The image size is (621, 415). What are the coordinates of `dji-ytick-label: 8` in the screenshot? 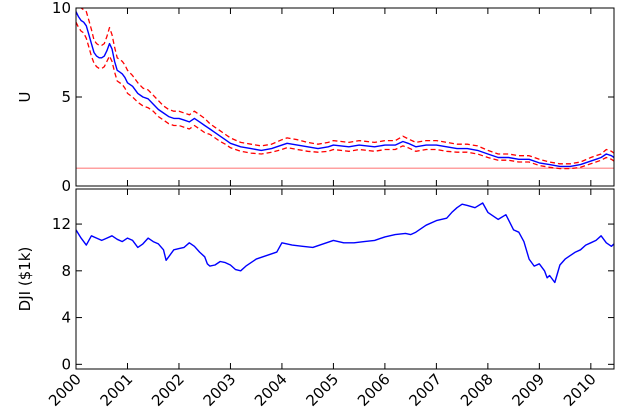 It's located at (66, 271).